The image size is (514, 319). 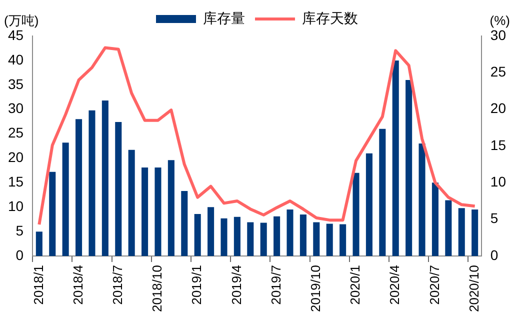 I want to click on x-tick-label: 2019/7, so click(x=276, y=285).